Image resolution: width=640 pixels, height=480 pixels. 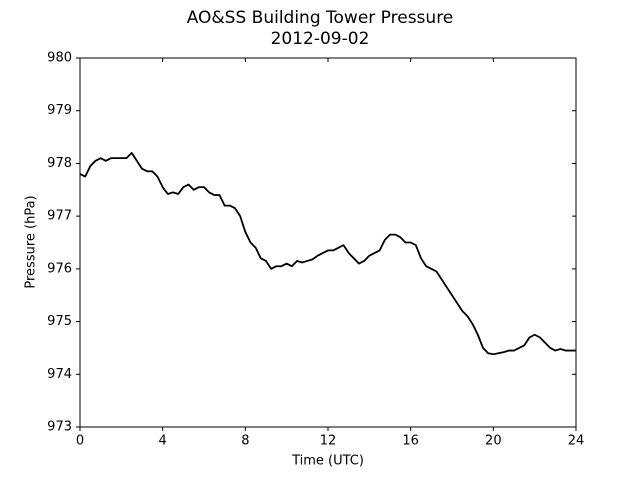 I want to click on y-tick-label: 979, so click(x=59, y=110).